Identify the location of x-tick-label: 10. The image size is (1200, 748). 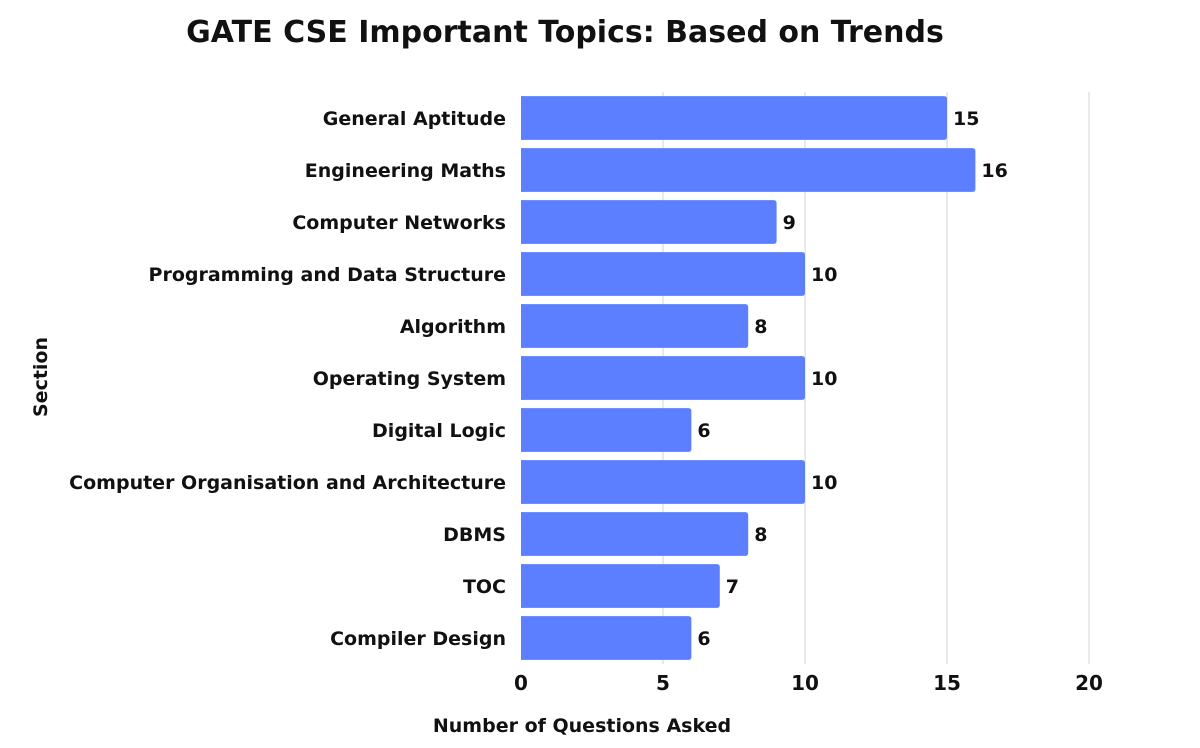
(805, 683).